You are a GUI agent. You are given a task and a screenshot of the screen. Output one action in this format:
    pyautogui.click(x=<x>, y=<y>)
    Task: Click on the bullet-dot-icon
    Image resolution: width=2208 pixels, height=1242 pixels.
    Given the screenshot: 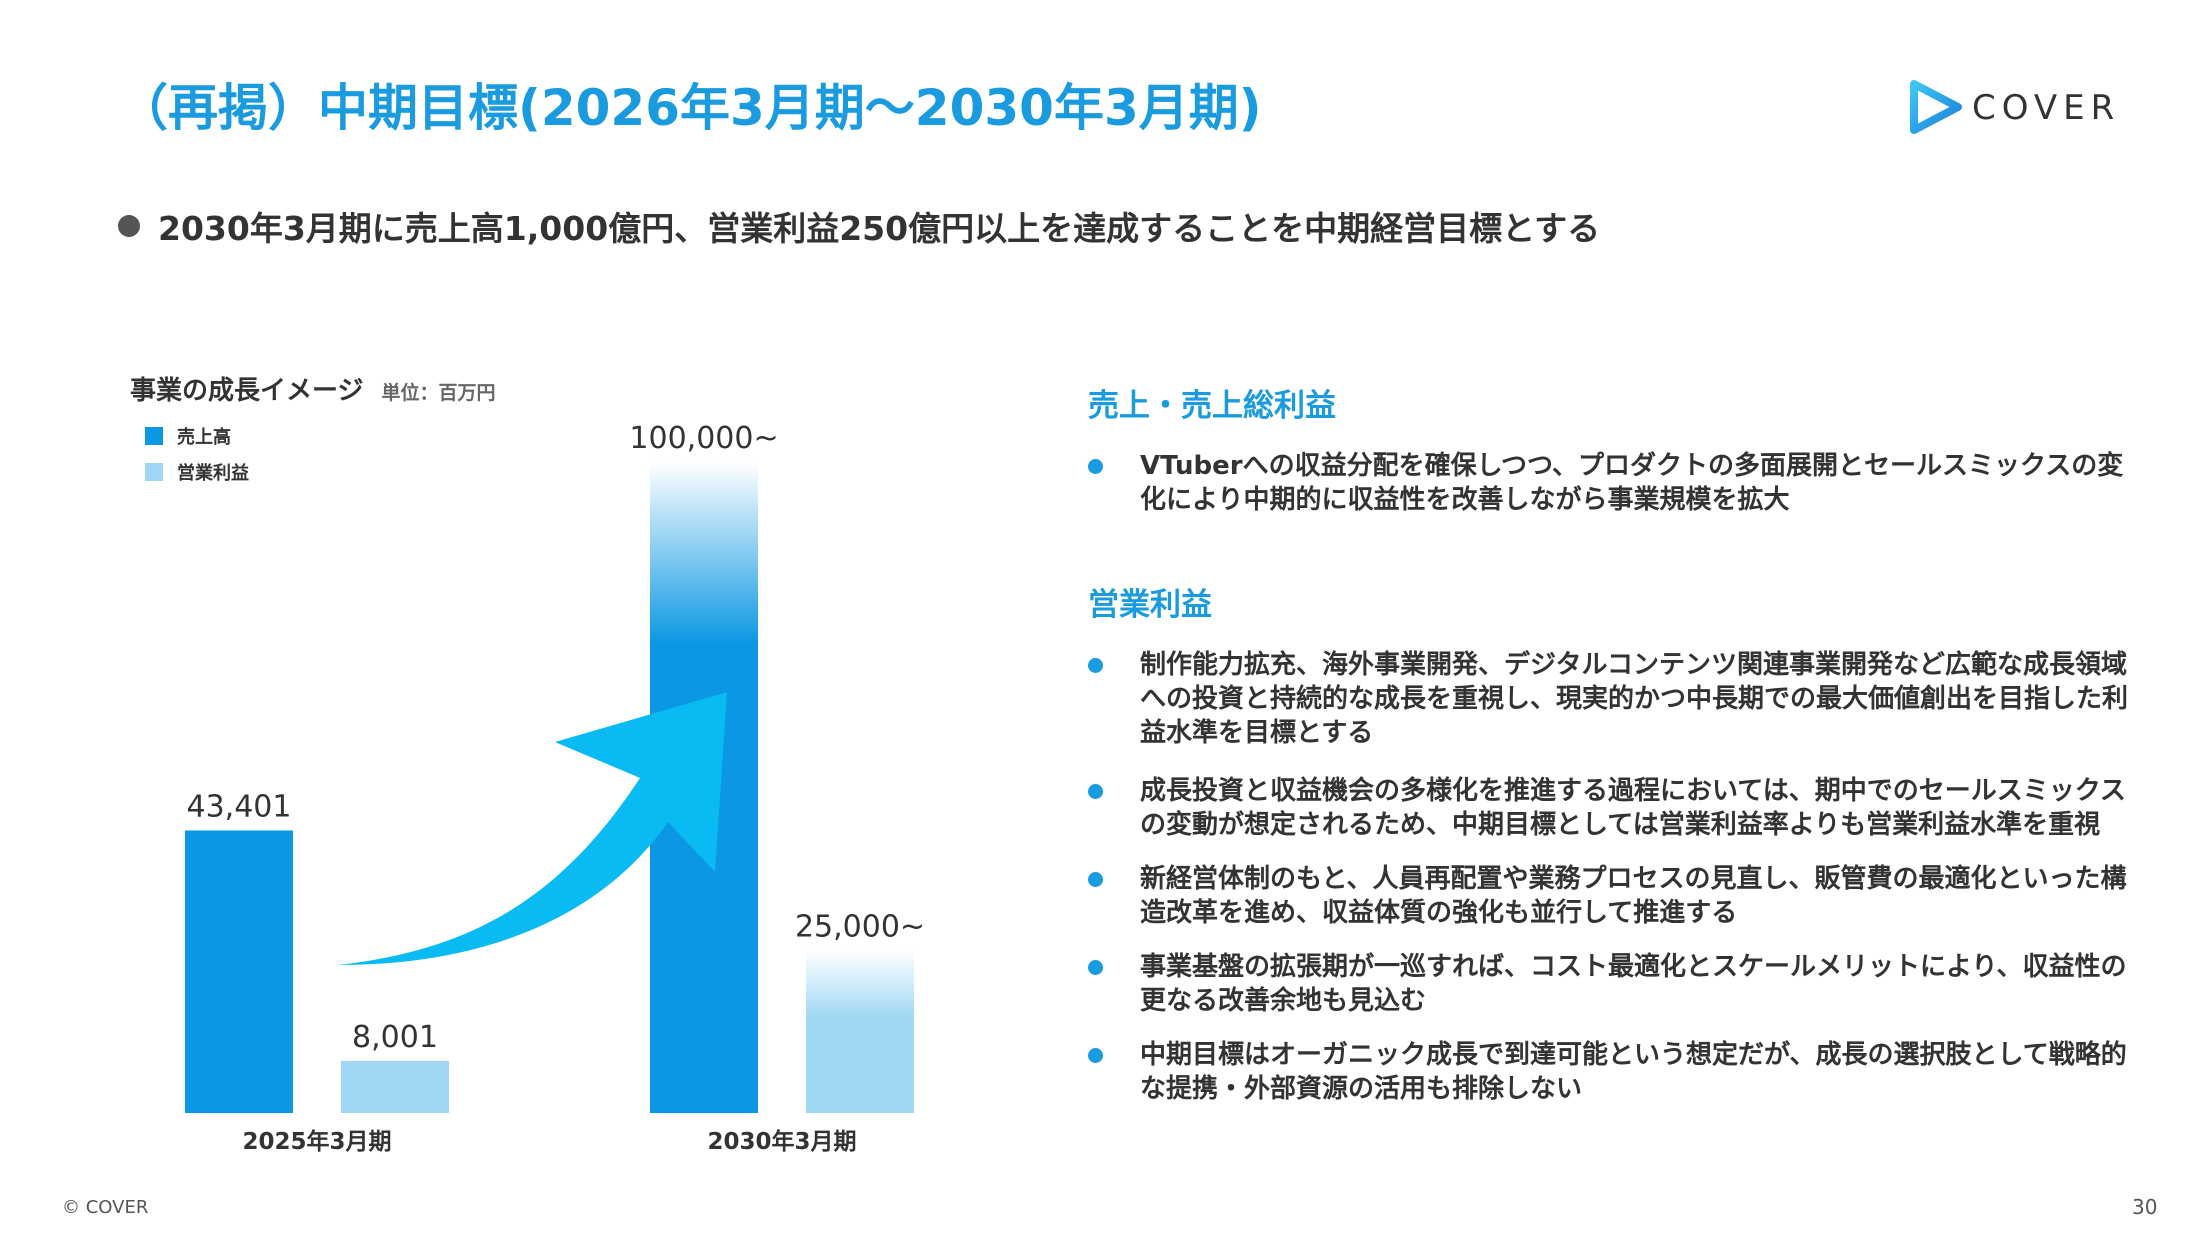 What is the action you would take?
    pyautogui.click(x=129, y=226)
    